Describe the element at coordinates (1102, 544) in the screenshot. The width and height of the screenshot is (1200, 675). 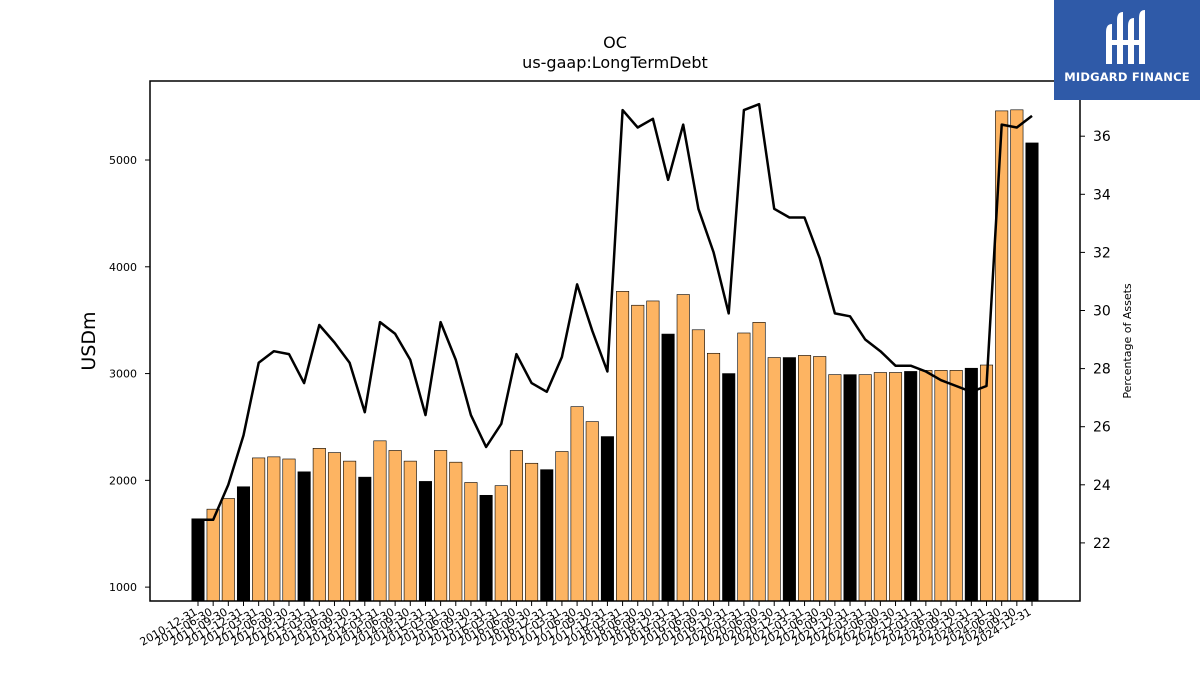
I see `y2-tick-label-22: 22` at that location.